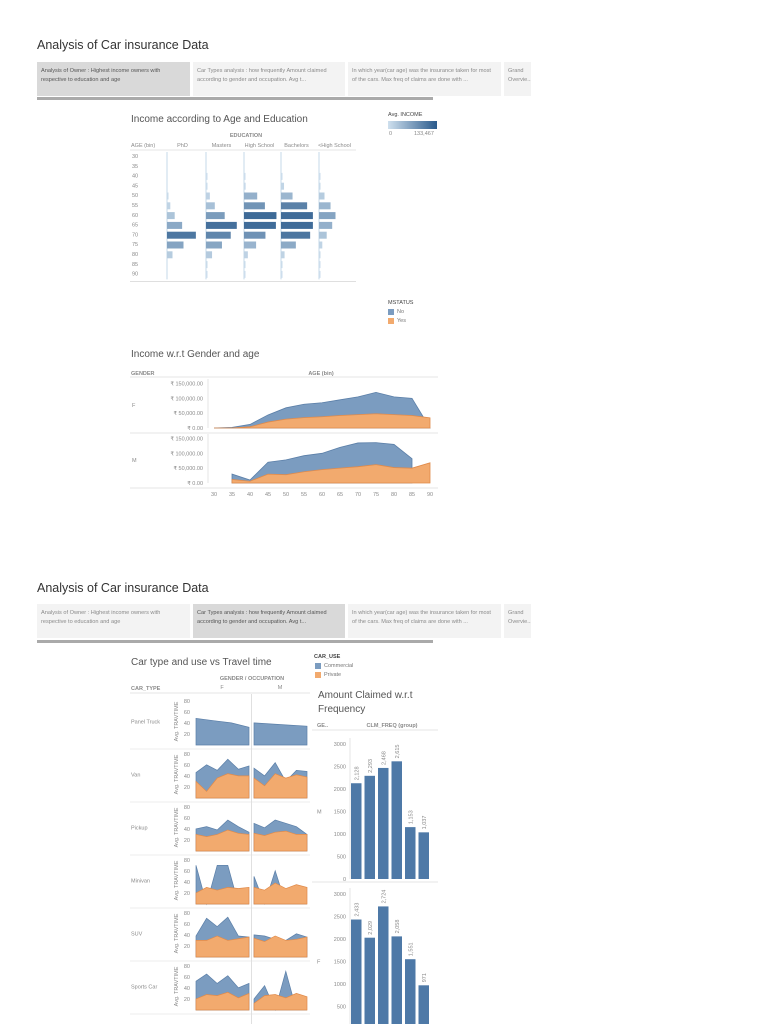 The image size is (768, 1024). I want to click on car-use-legend-title: CAR_USE, so click(327, 657).